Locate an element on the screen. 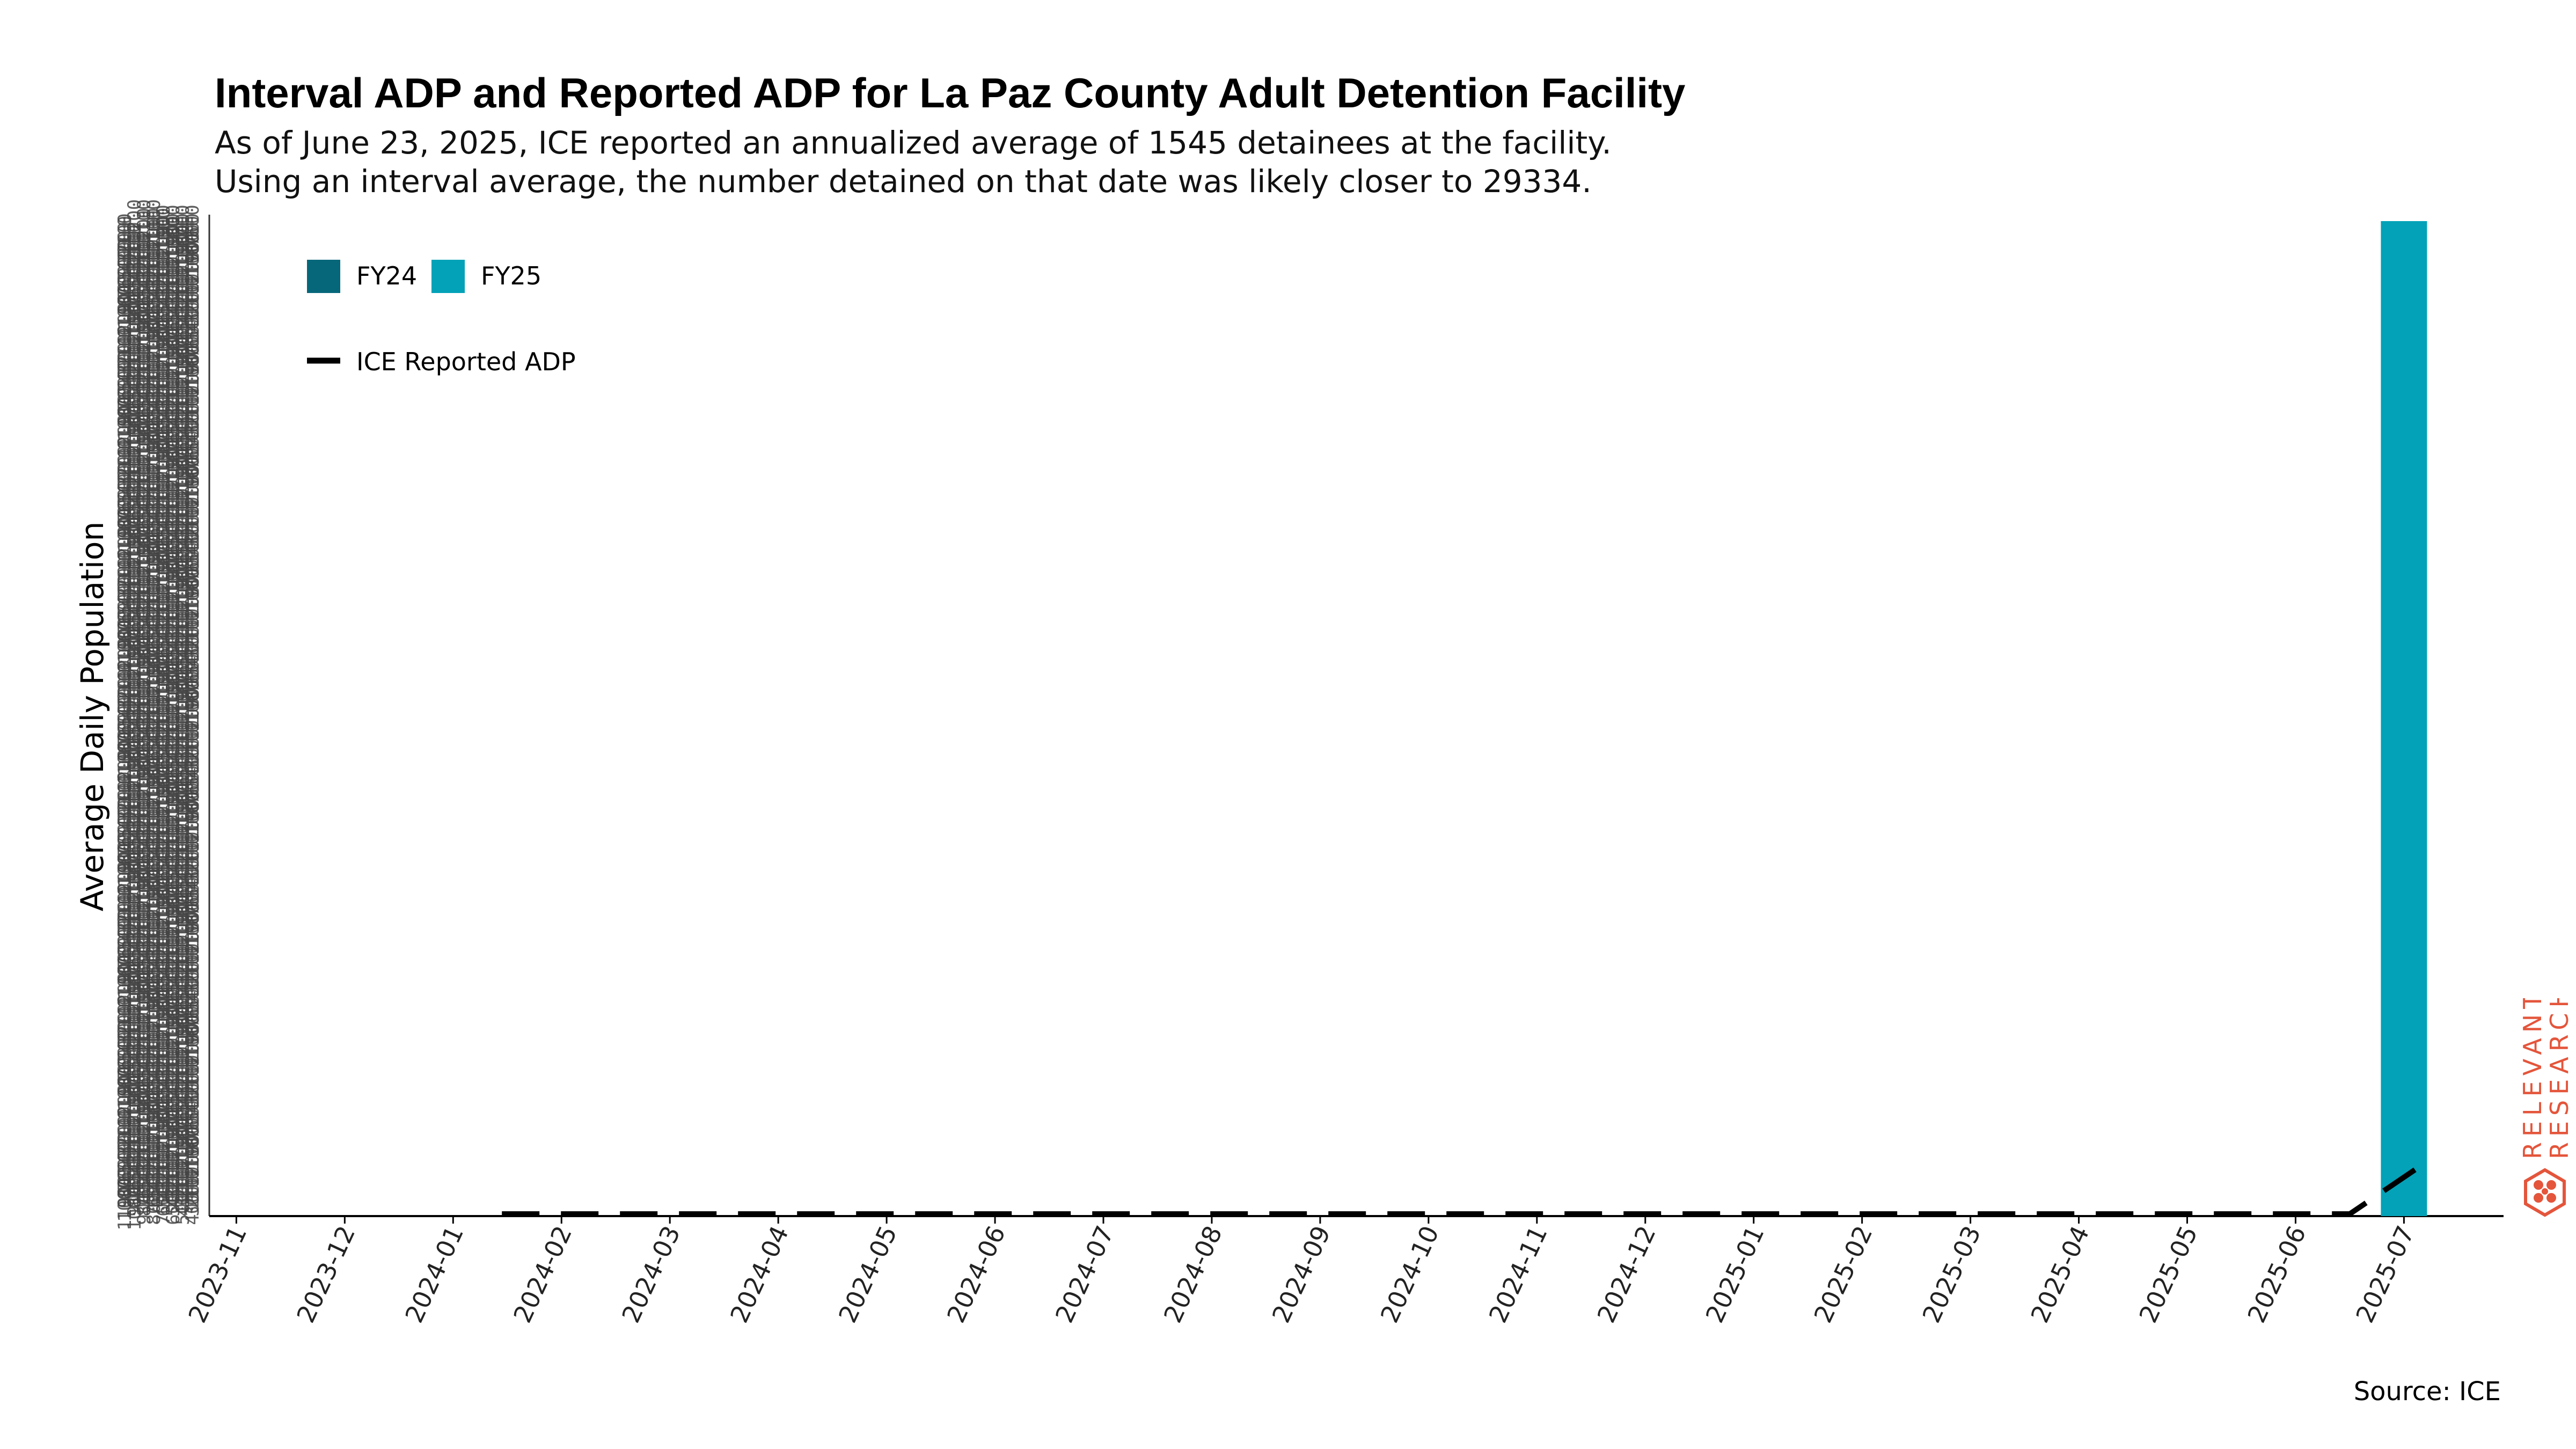 This screenshot has height=1449, width=2576. x-tick-label-2024-11: 2024-11 is located at coordinates (1518, 1274).